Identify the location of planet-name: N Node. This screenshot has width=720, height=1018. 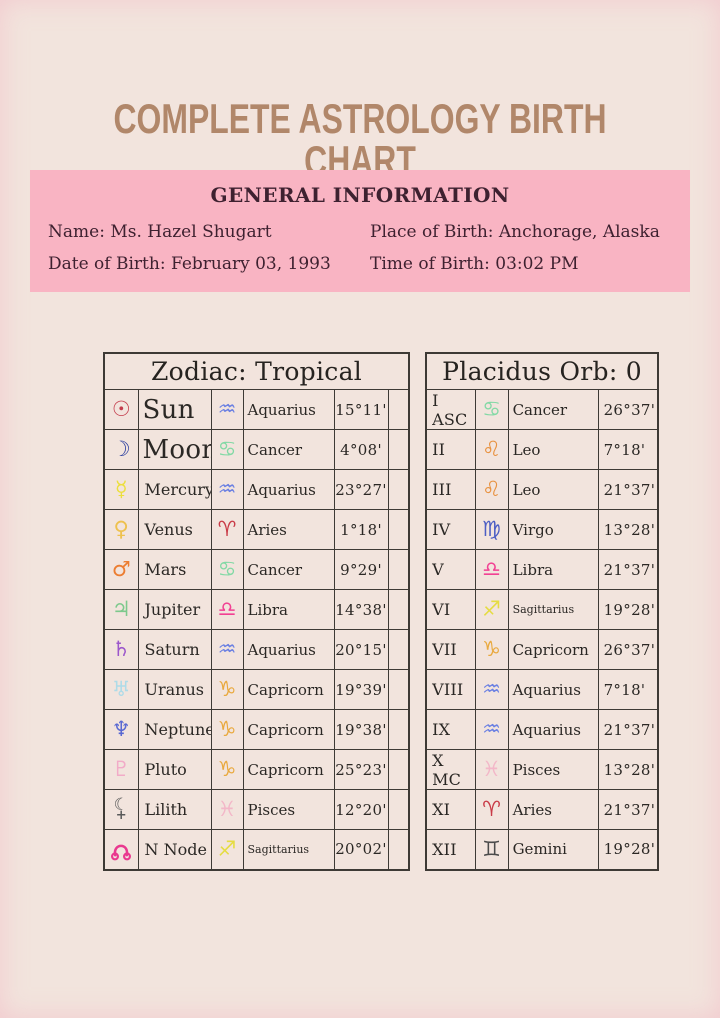
(174, 849).